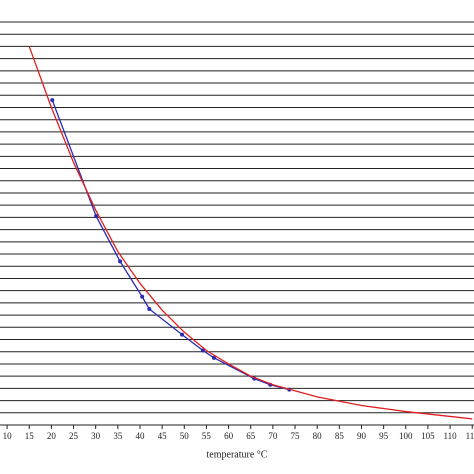 Image resolution: width=474 pixels, height=474 pixels. Describe the element at coordinates (450, 436) in the screenshot. I see `x-tick-label: 110` at that location.